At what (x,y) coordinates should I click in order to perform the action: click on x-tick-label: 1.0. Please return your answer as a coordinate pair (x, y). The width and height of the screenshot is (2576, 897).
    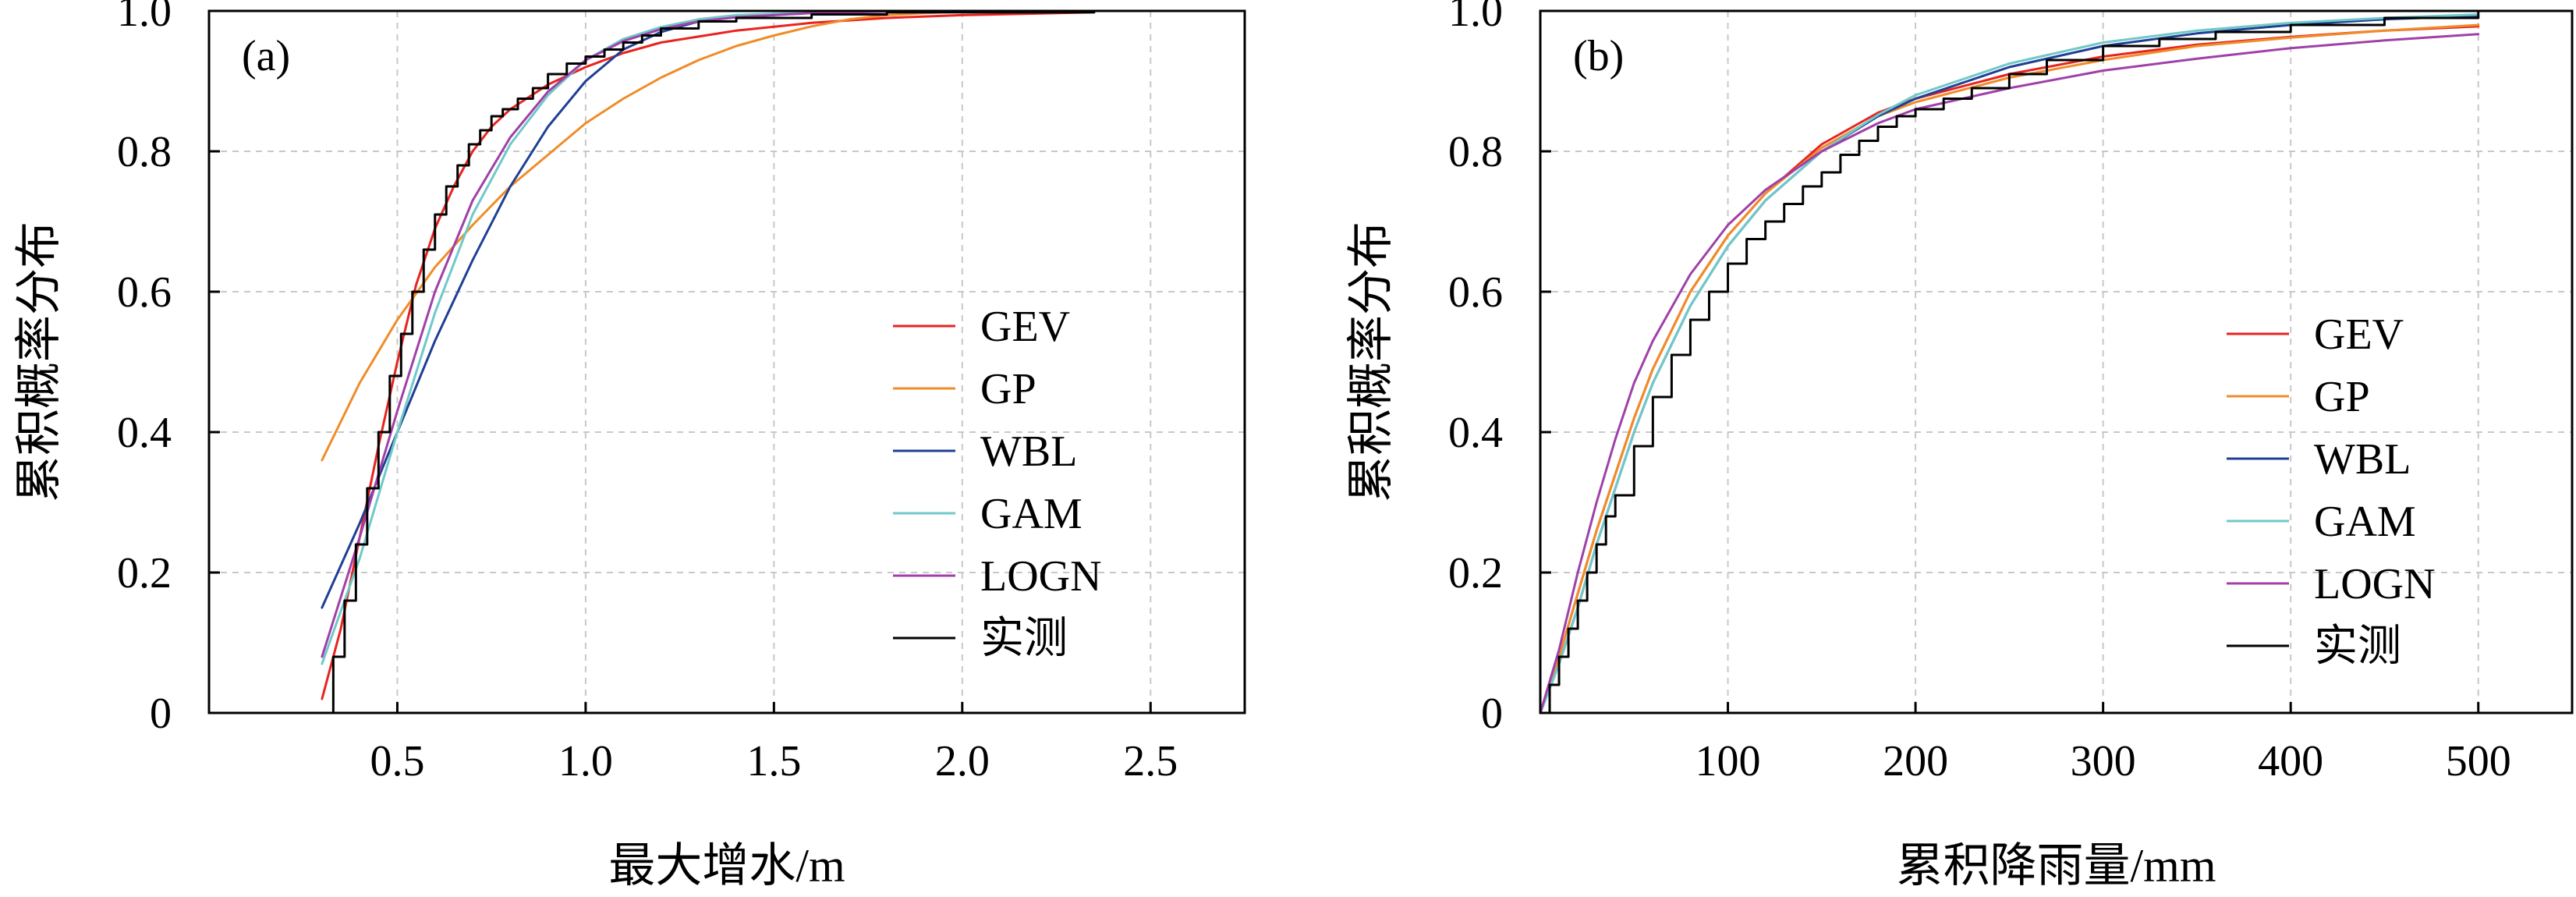
    Looking at the image, I should click on (585, 761).